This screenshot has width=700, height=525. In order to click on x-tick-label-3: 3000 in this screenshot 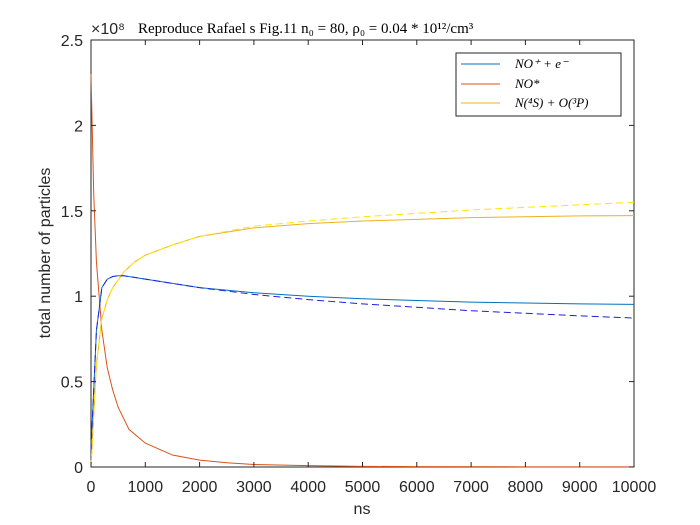, I will do `click(254, 487)`.